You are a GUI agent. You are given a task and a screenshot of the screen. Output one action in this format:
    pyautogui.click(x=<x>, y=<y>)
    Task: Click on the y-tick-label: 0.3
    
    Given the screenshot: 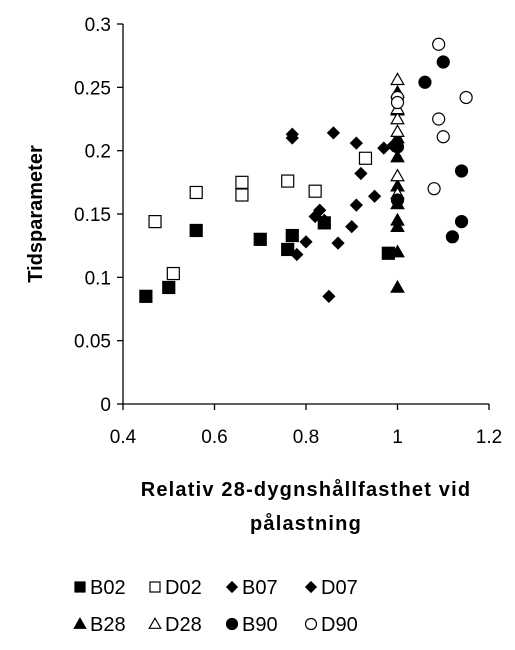 What is the action you would take?
    pyautogui.click(x=98, y=25)
    